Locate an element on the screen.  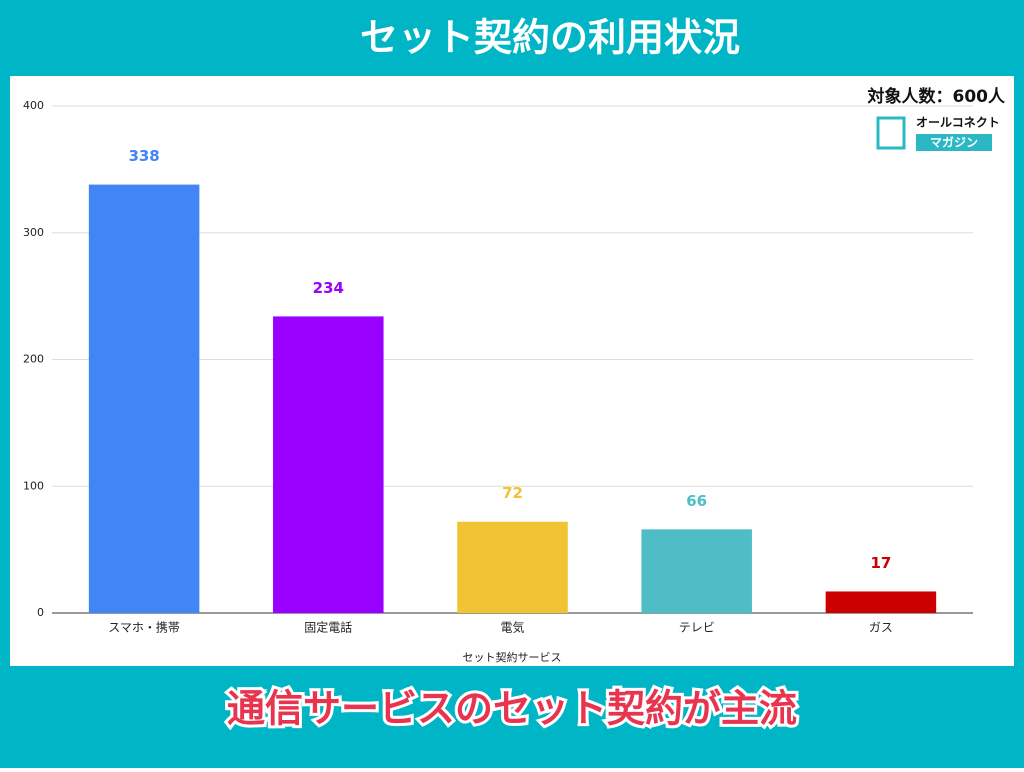
footer-text: 通信サービスのセット契約が主流 is located at coordinates (512, 709).